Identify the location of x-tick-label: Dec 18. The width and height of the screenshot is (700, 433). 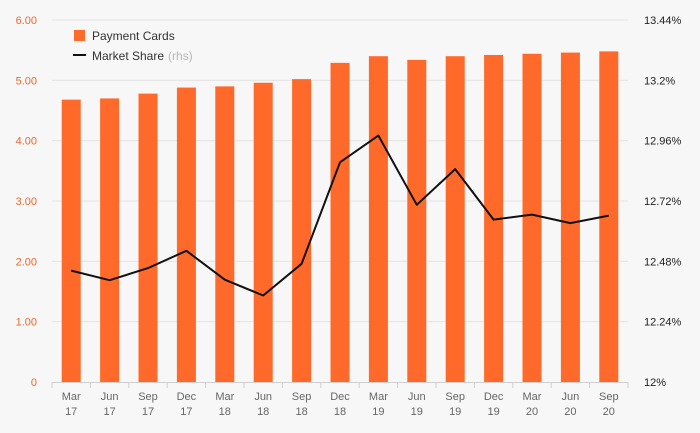
(340, 404).